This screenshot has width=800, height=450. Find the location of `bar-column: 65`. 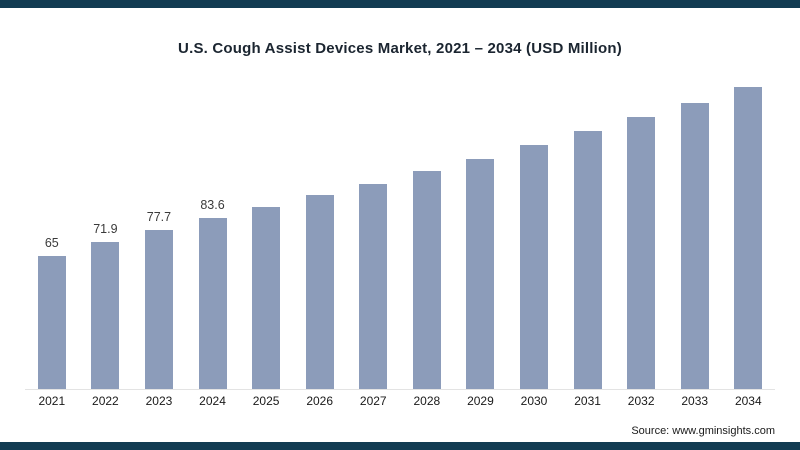

bar-column: 65 is located at coordinates (52, 312).